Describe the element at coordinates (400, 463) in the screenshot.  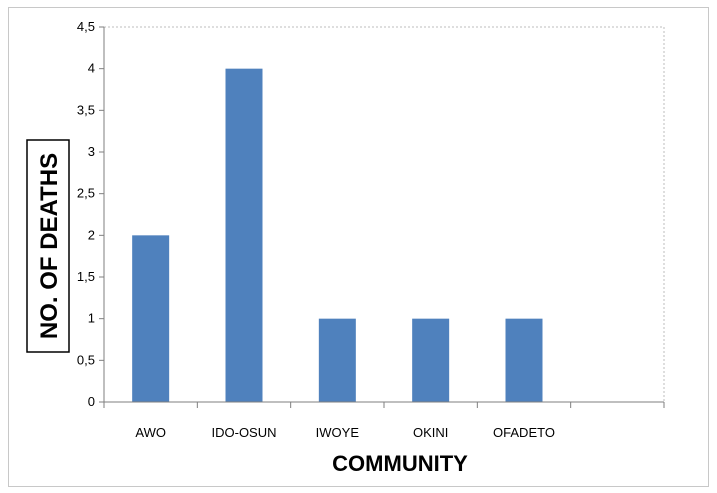
I see `x-axis-title: COMMUNITY` at that location.